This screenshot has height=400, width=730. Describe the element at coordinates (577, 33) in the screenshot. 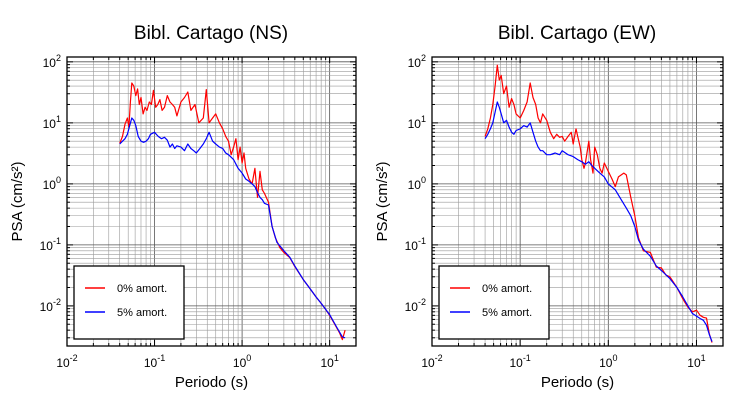

I see `chart-title: Bibl. Cartago (EW)` at that location.